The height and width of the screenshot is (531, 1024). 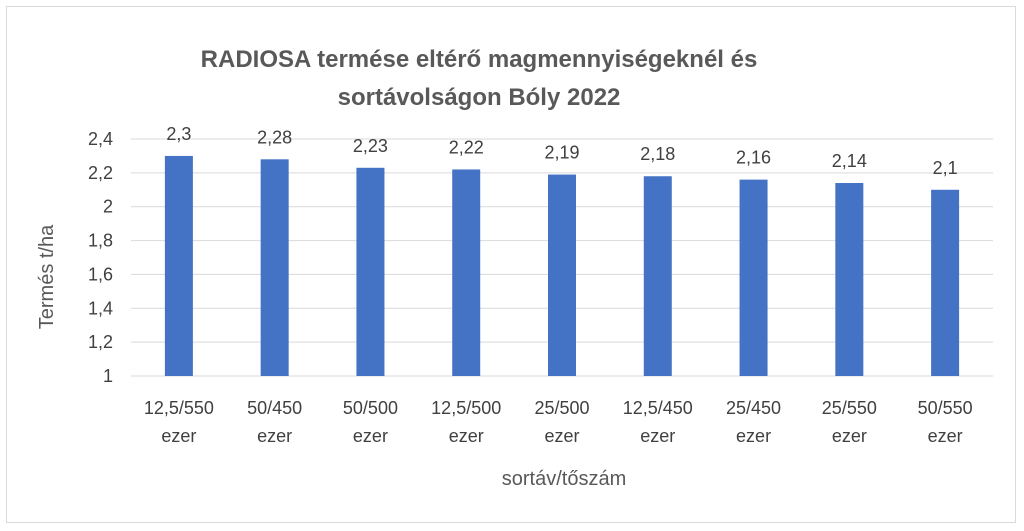 What do you see at coordinates (849, 161) in the screenshot?
I see `data-label-7: 2,14` at bounding box center [849, 161].